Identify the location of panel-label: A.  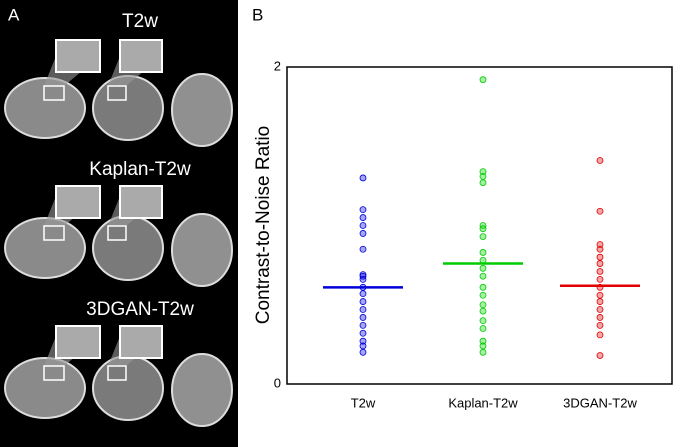
(14, 14).